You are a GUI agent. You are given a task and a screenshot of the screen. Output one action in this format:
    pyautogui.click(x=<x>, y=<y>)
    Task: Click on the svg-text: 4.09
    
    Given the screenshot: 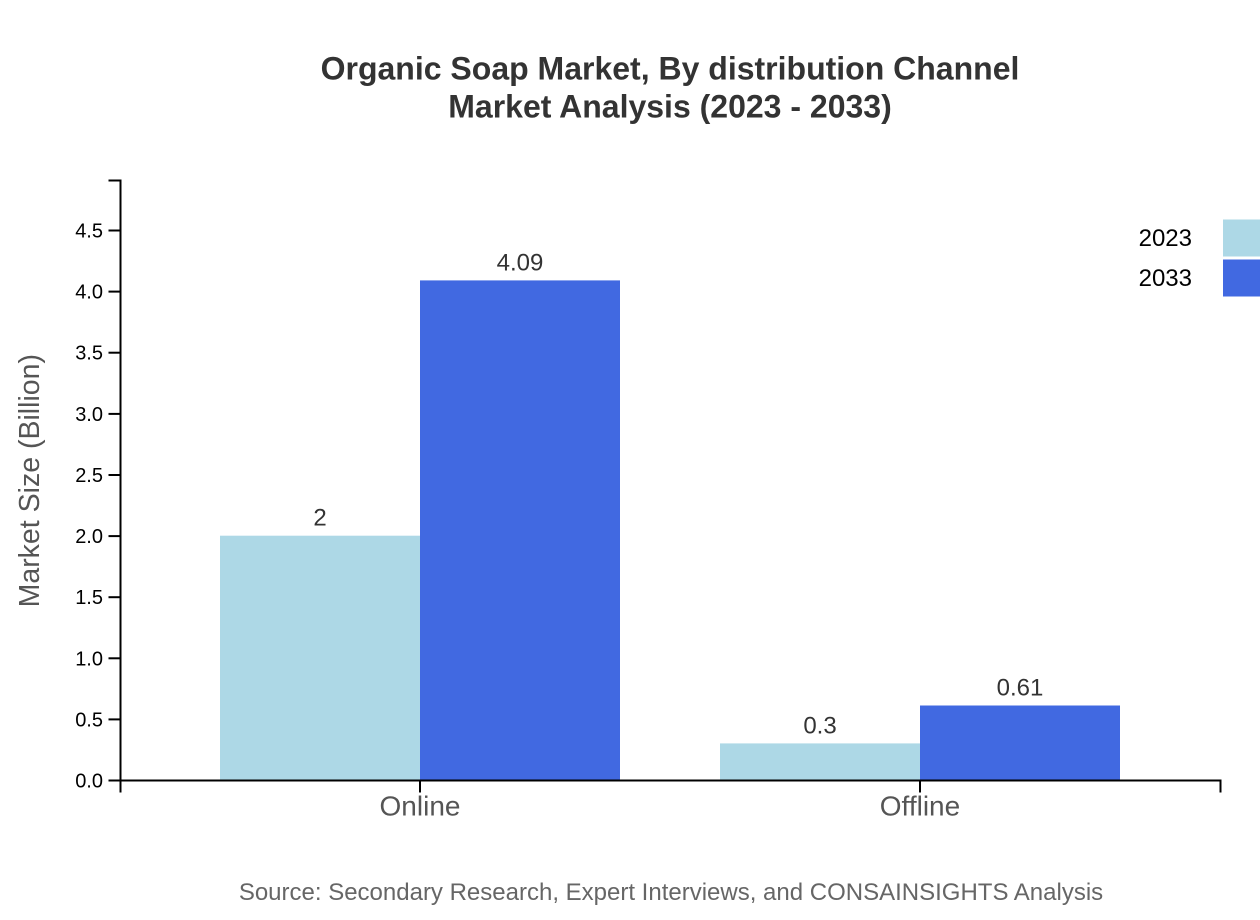 What is the action you would take?
    pyautogui.click(x=520, y=262)
    